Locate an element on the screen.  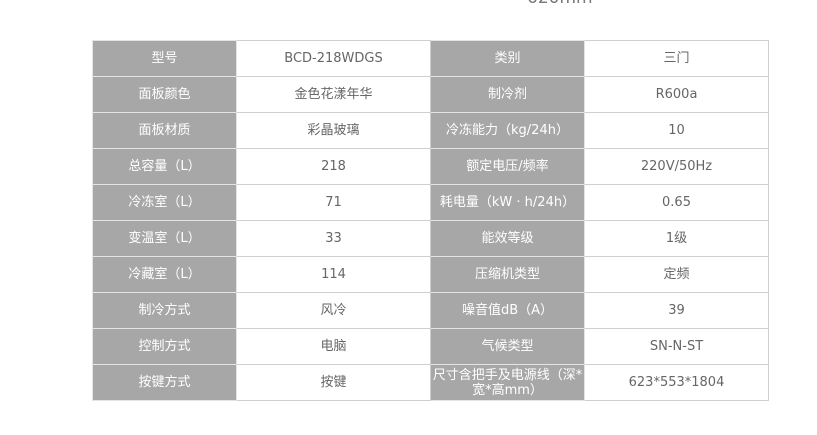
spec-value: 220V/50Hz is located at coordinates (676, 166).